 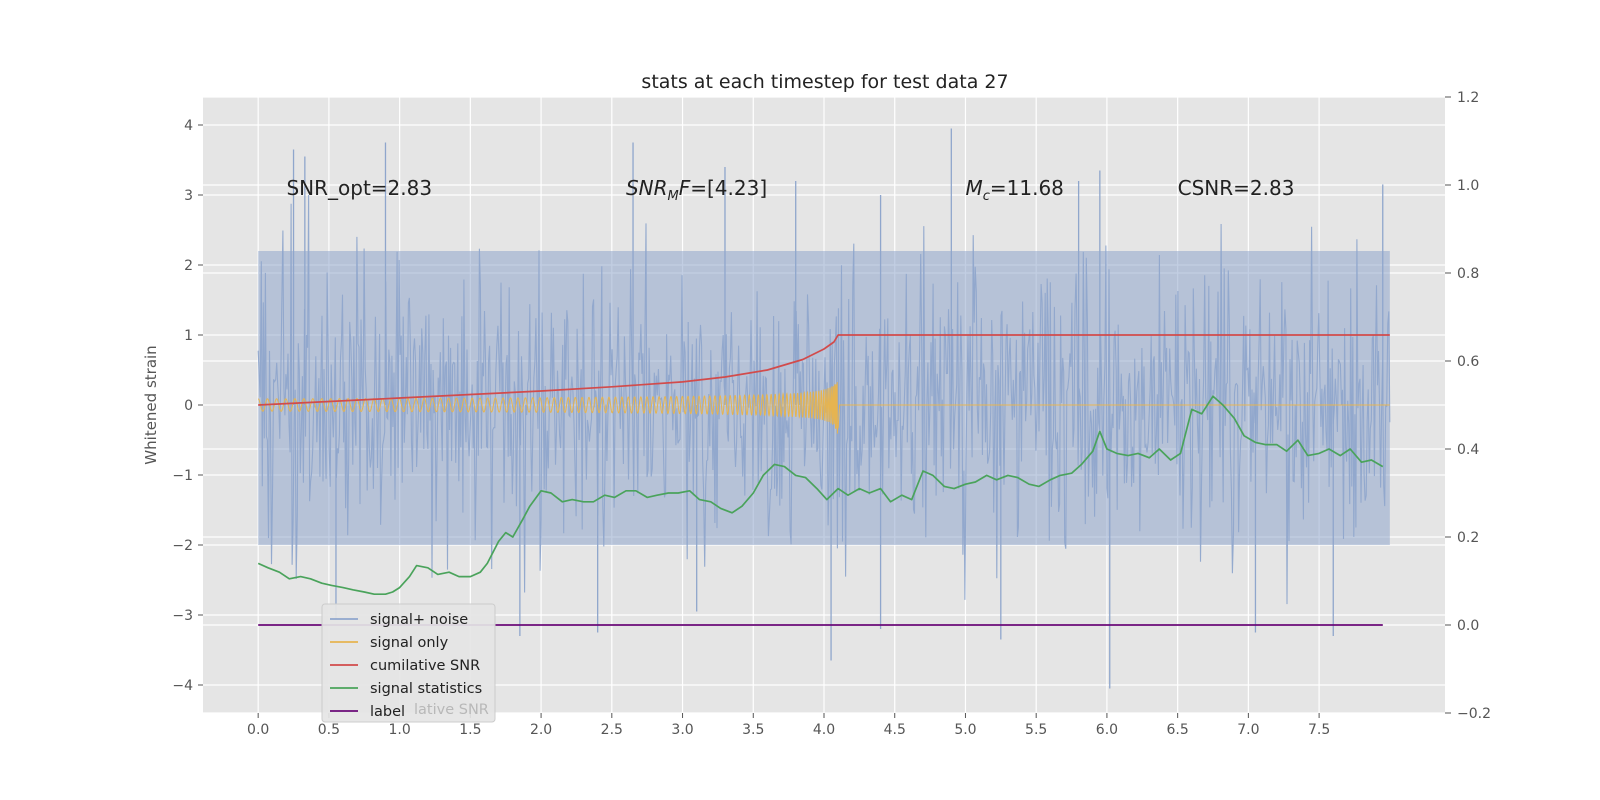 I want to click on y-right-tick-label: 0.0, so click(x=1468, y=626).